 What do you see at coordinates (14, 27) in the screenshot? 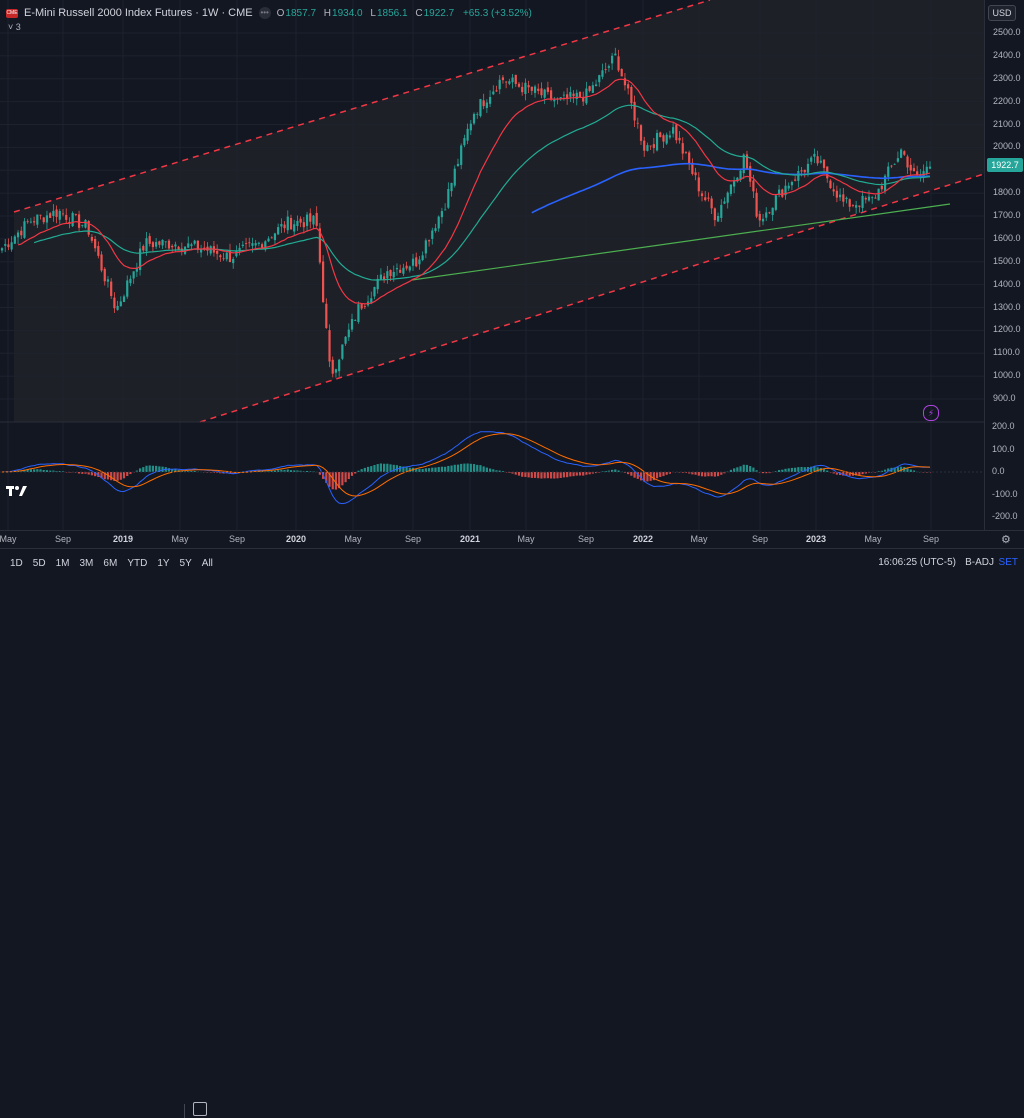
I see `indicators-toggle: ˅ 3` at bounding box center [14, 27].